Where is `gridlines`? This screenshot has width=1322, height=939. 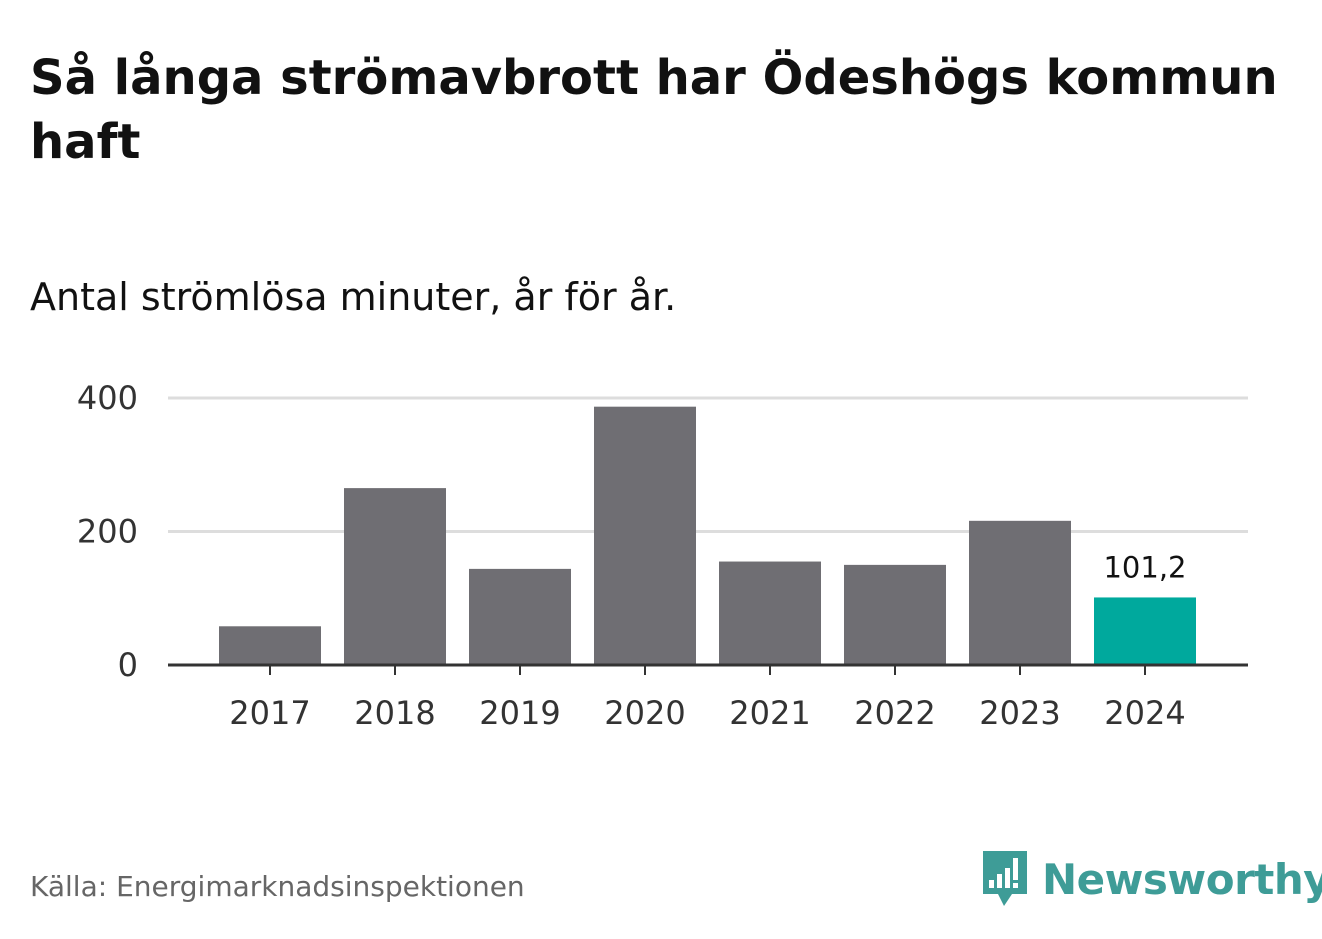
gridlines is located at coordinates (708, 464).